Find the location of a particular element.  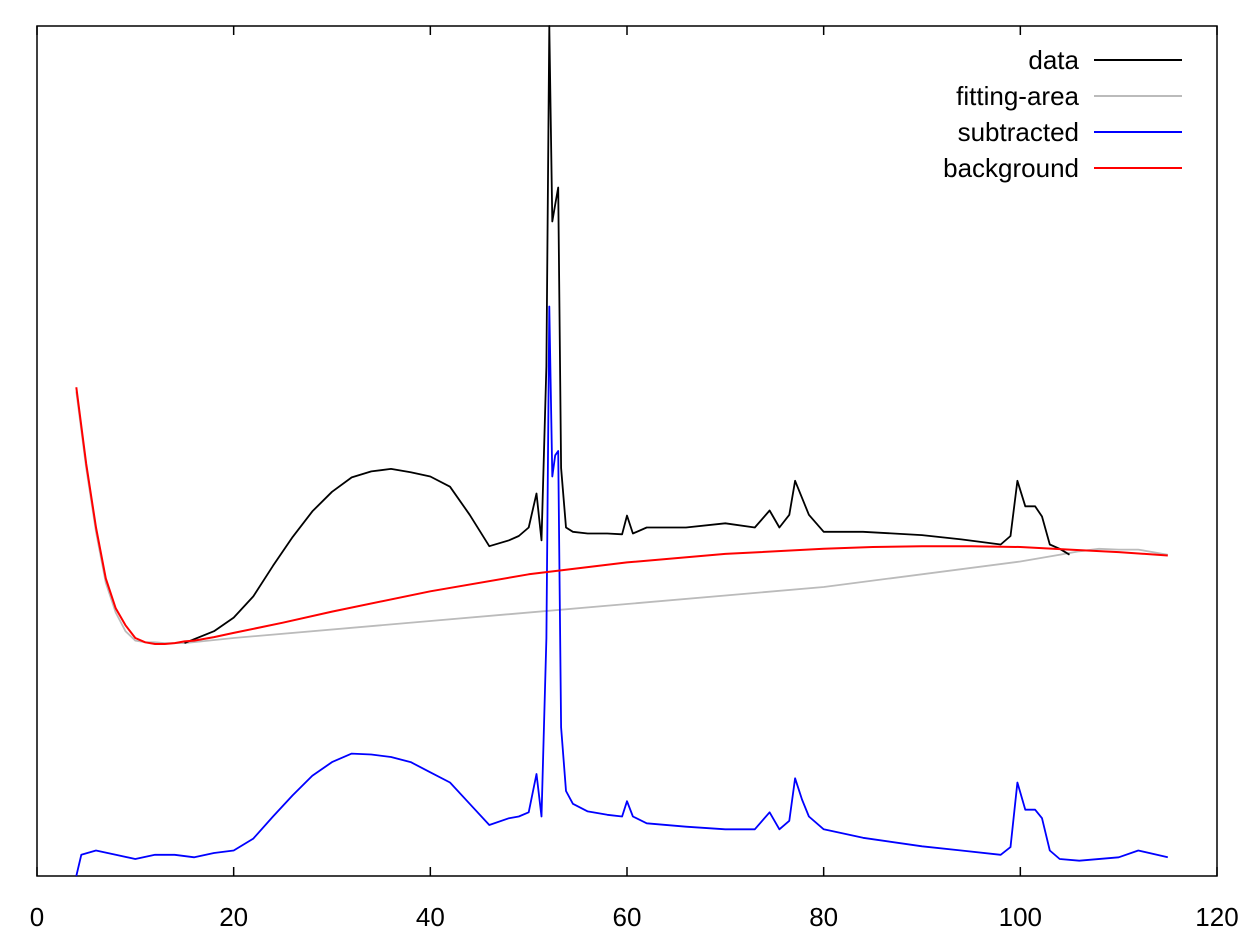

x-tick-label: 40 is located at coordinates (430, 917).